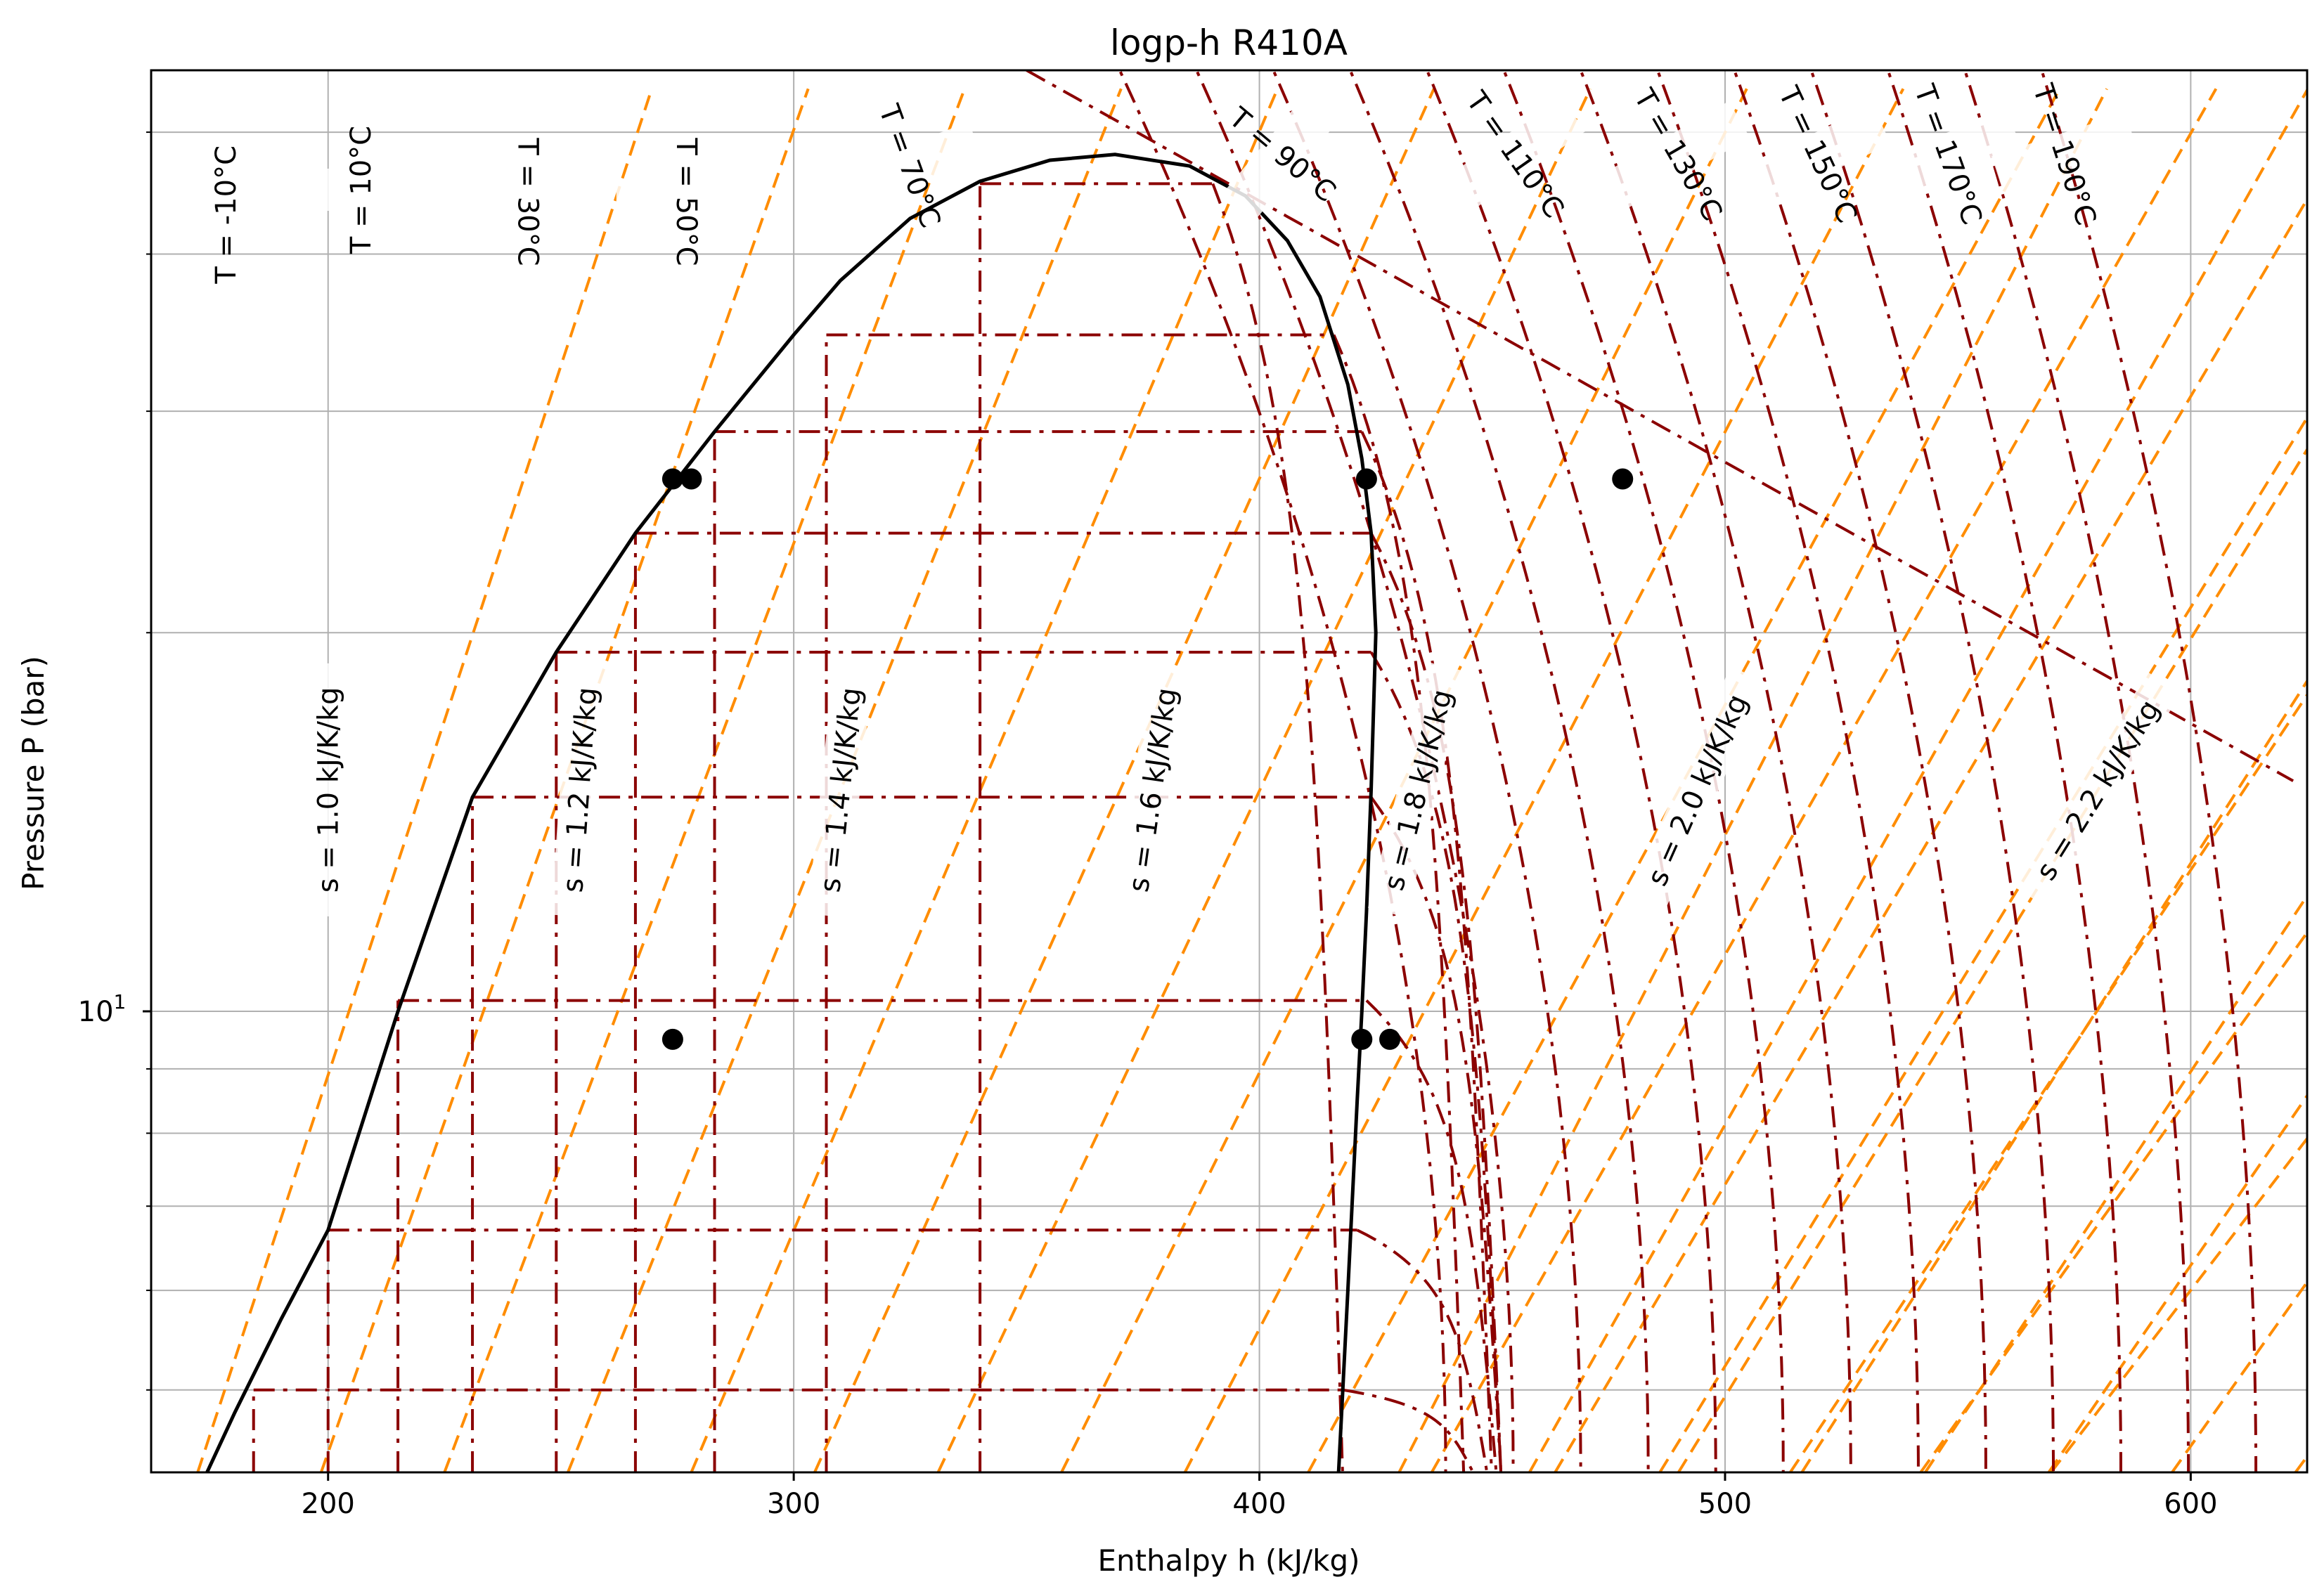  I want to click on x-tick-label: 500, so click(1725, 1504).